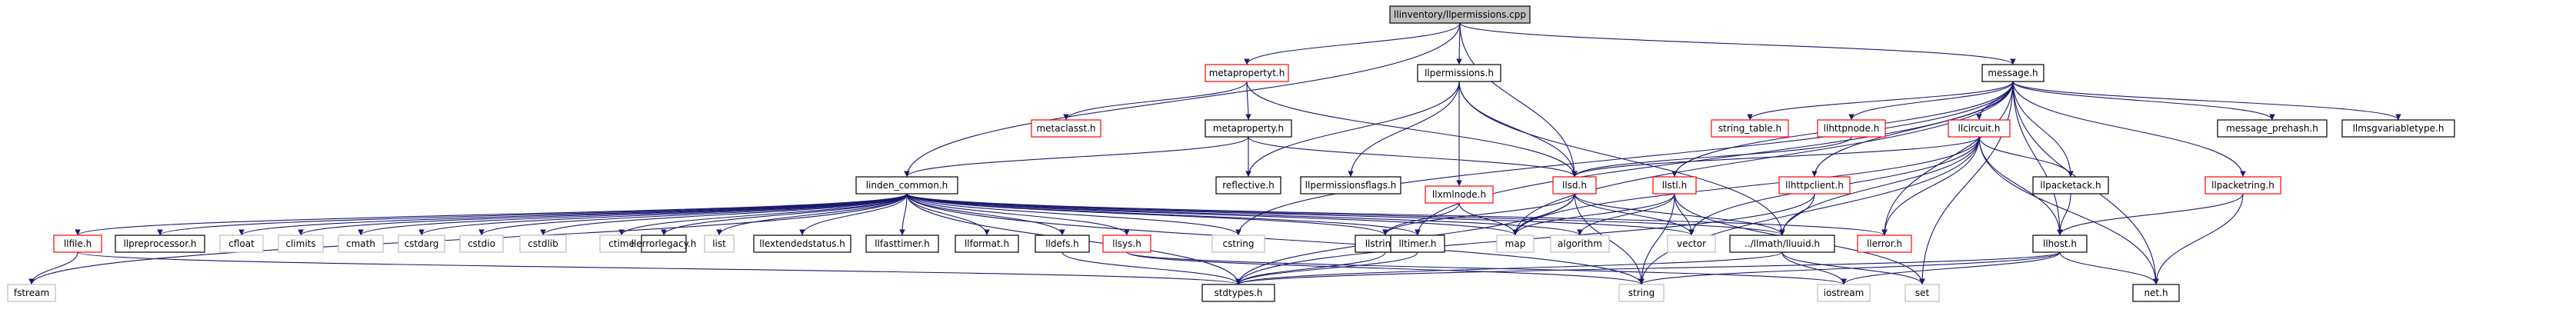 Image resolution: width=2576 pixels, height=316 pixels. Describe the element at coordinates (1238, 244) in the screenshot. I see `node-box-cstring` at that location.